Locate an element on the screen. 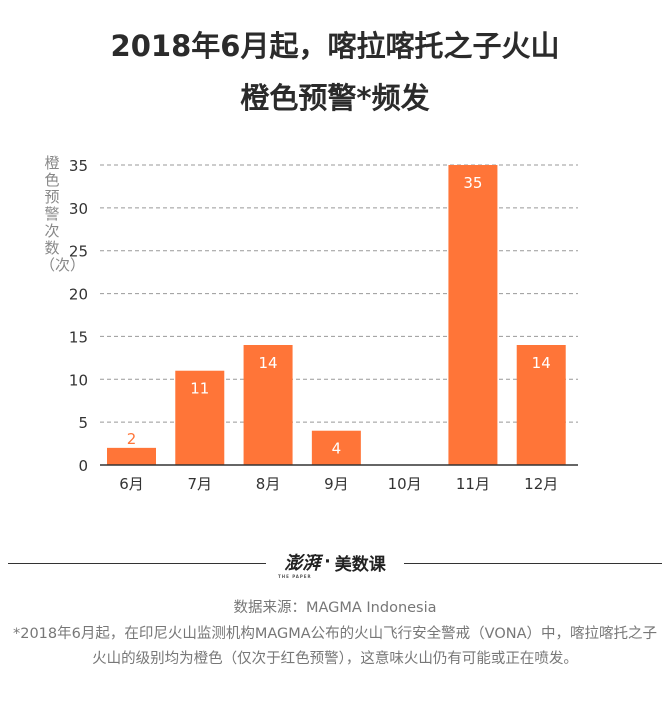 This screenshot has height=710, width=670. brand-logo: 澎湃 · 美数课 THE PAPER is located at coordinates (335, 562).